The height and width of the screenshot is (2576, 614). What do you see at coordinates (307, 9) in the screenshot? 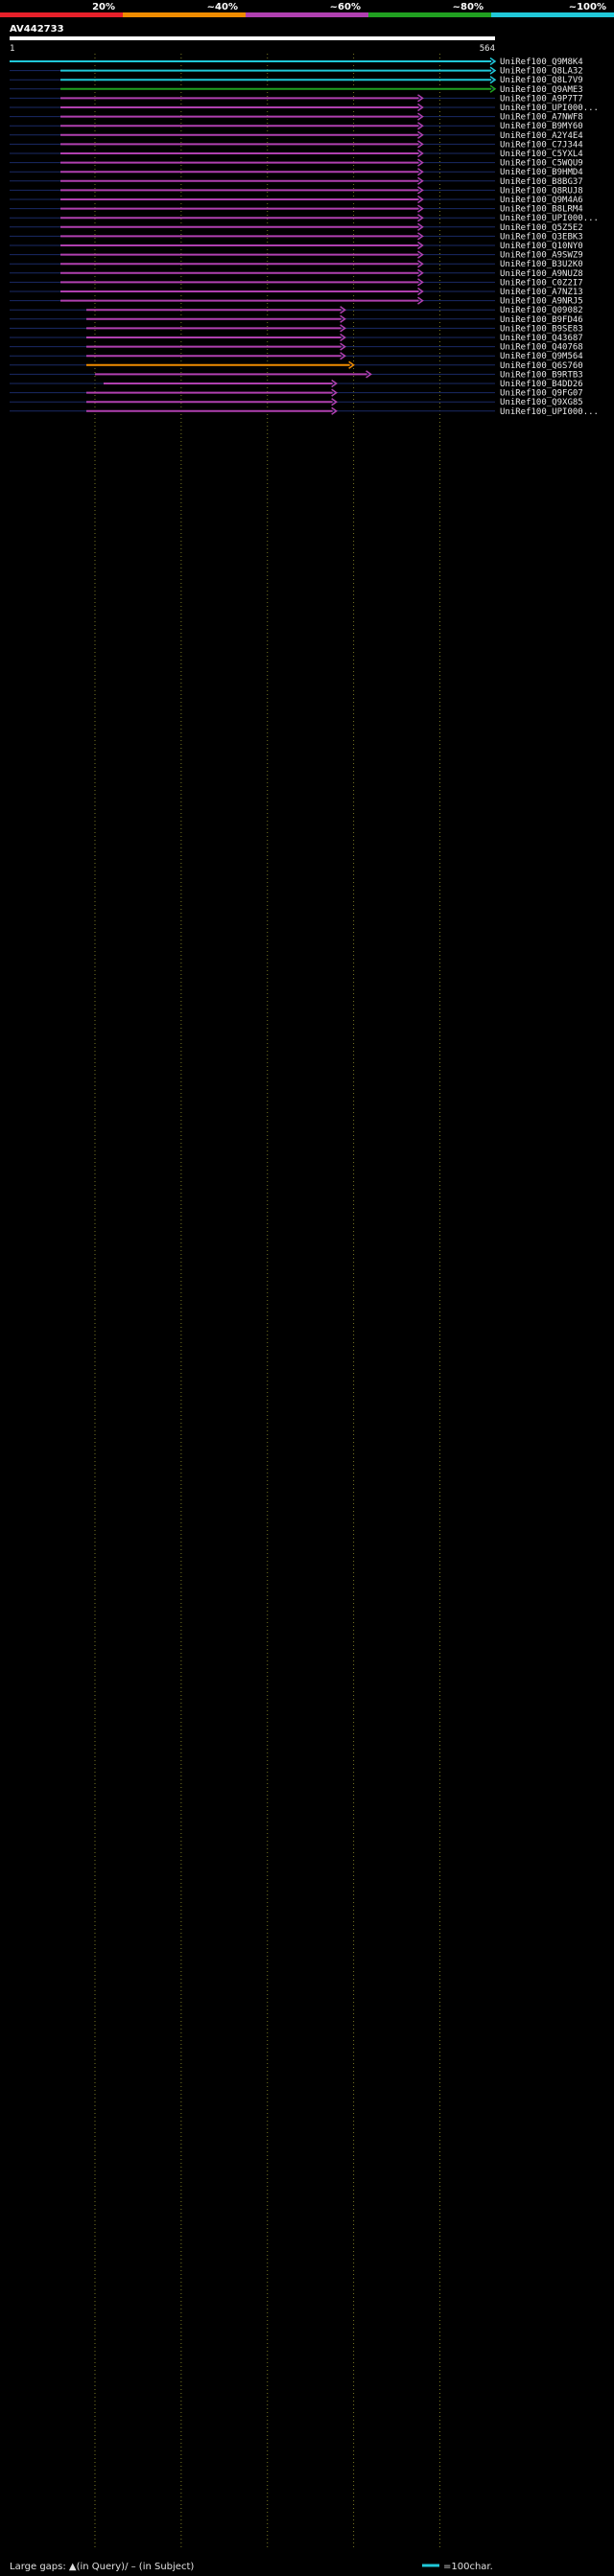
I see `identity-legend: 20% ~40% ~60% ~80% ~100%` at bounding box center [307, 9].